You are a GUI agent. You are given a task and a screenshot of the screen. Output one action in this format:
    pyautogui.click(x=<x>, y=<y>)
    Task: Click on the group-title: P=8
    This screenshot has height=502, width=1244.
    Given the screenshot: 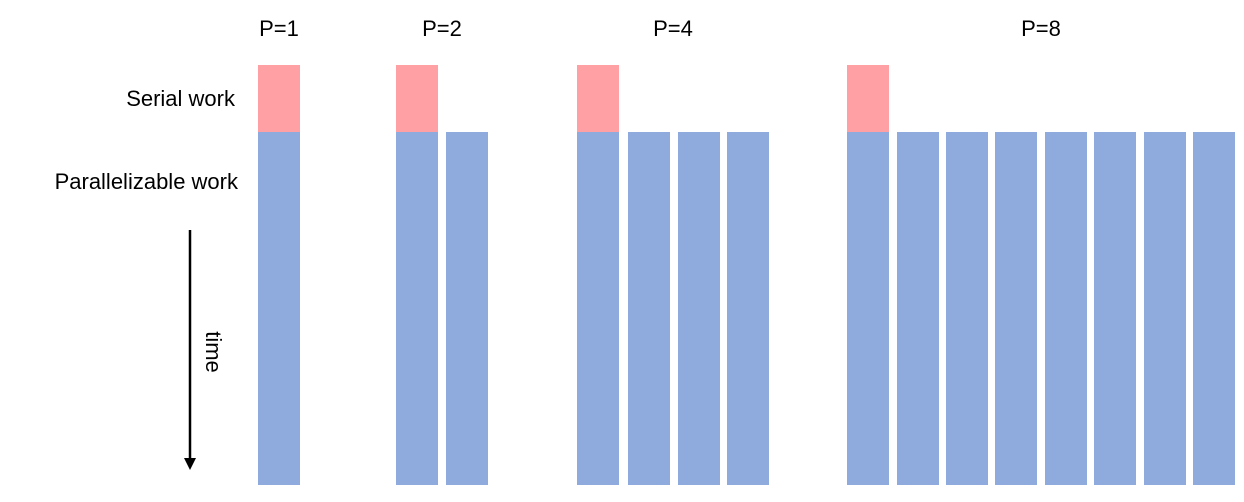 What is the action you would take?
    pyautogui.click(x=1041, y=28)
    